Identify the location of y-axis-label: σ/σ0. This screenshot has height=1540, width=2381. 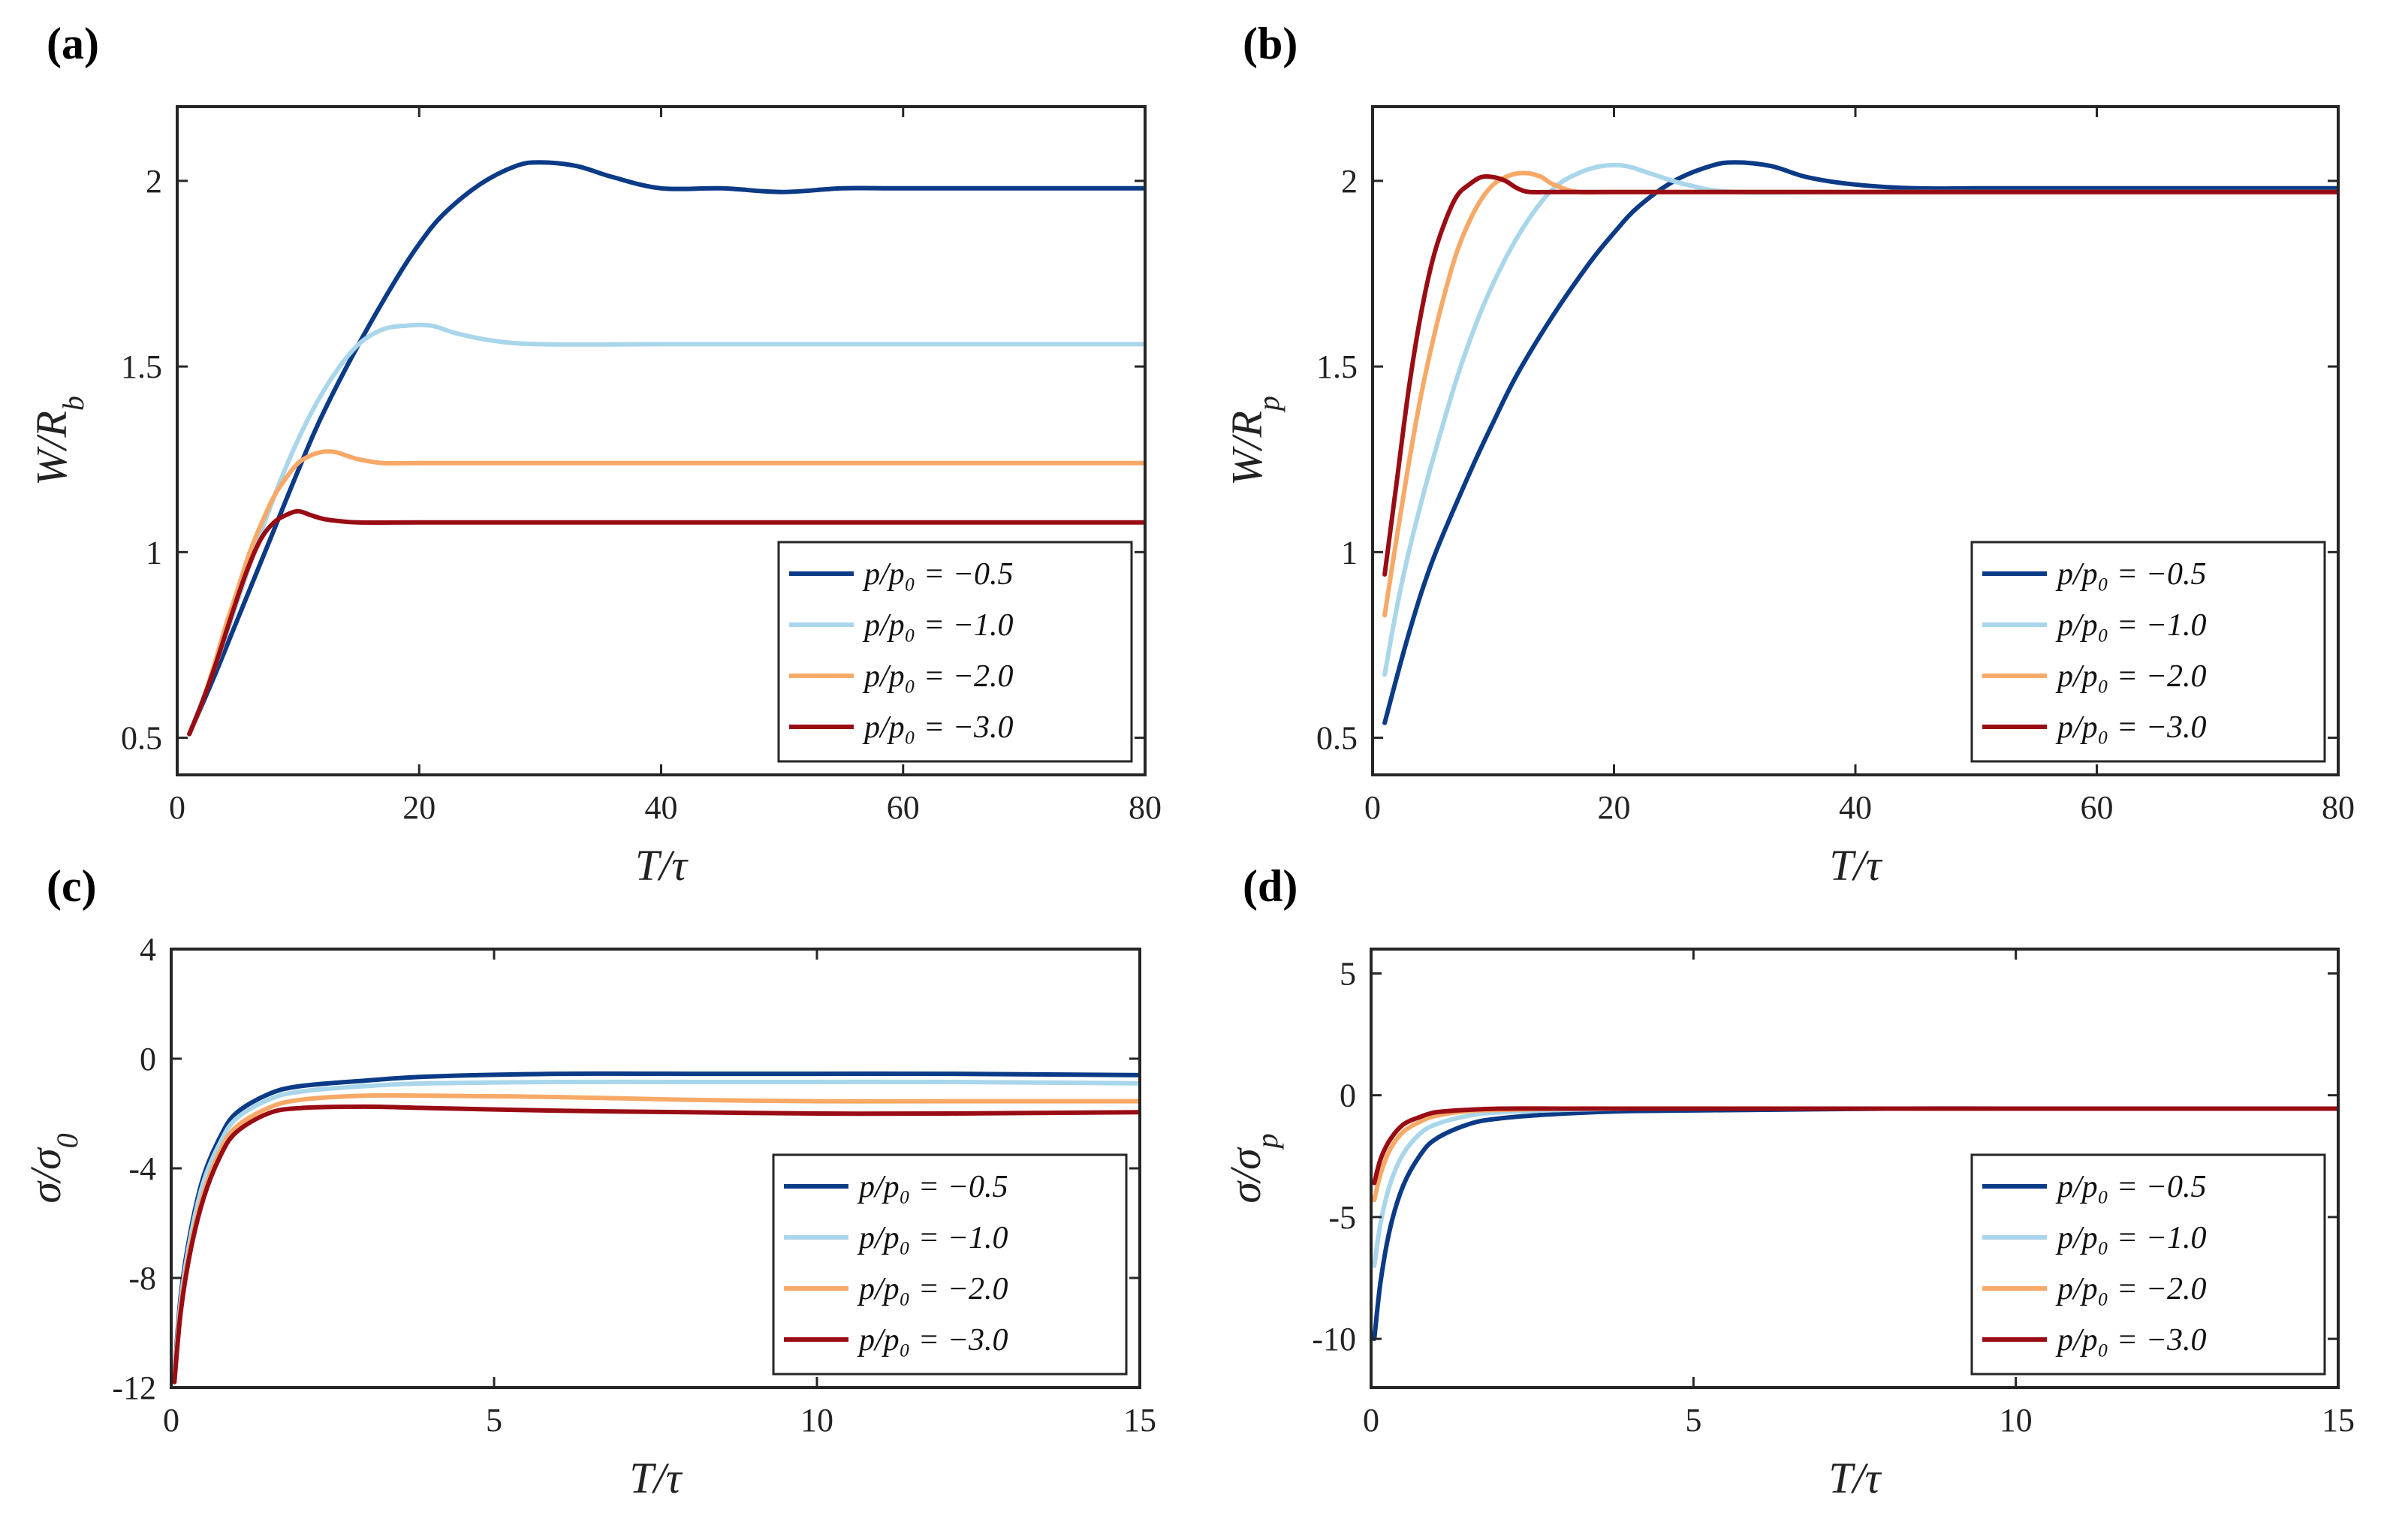
(52, 1168).